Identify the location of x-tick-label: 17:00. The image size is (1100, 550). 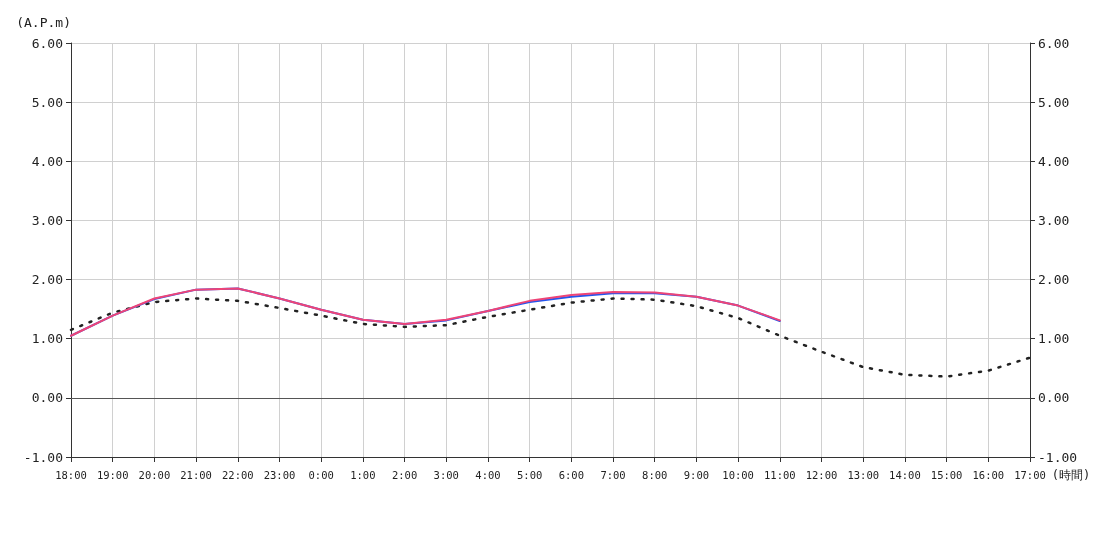
(1030, 474).